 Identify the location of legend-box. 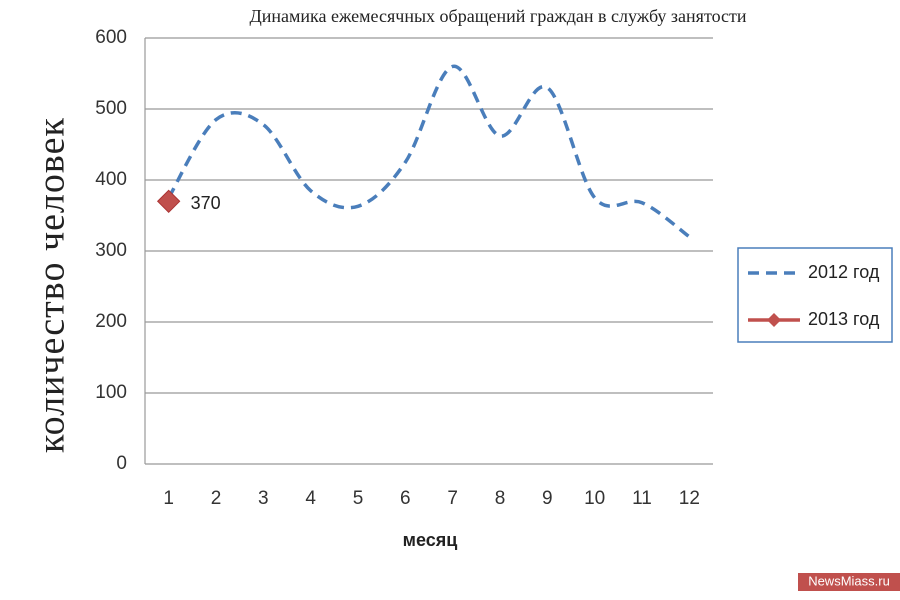
(815, 295).